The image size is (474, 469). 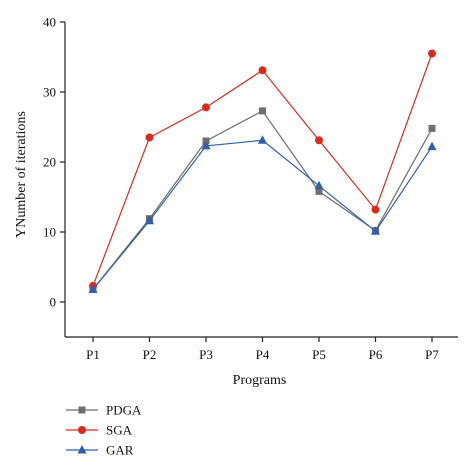 I want to click on legend-marker-triangle, so click(x=82, y=449).